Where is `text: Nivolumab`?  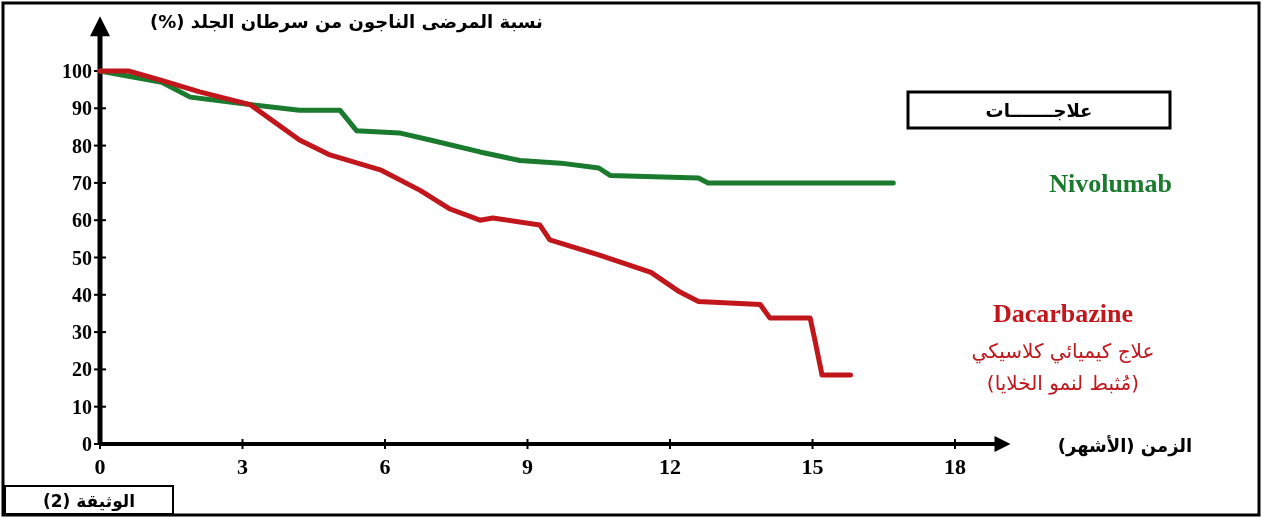 text: Nivolumab is located at coordinates (1110, 183).